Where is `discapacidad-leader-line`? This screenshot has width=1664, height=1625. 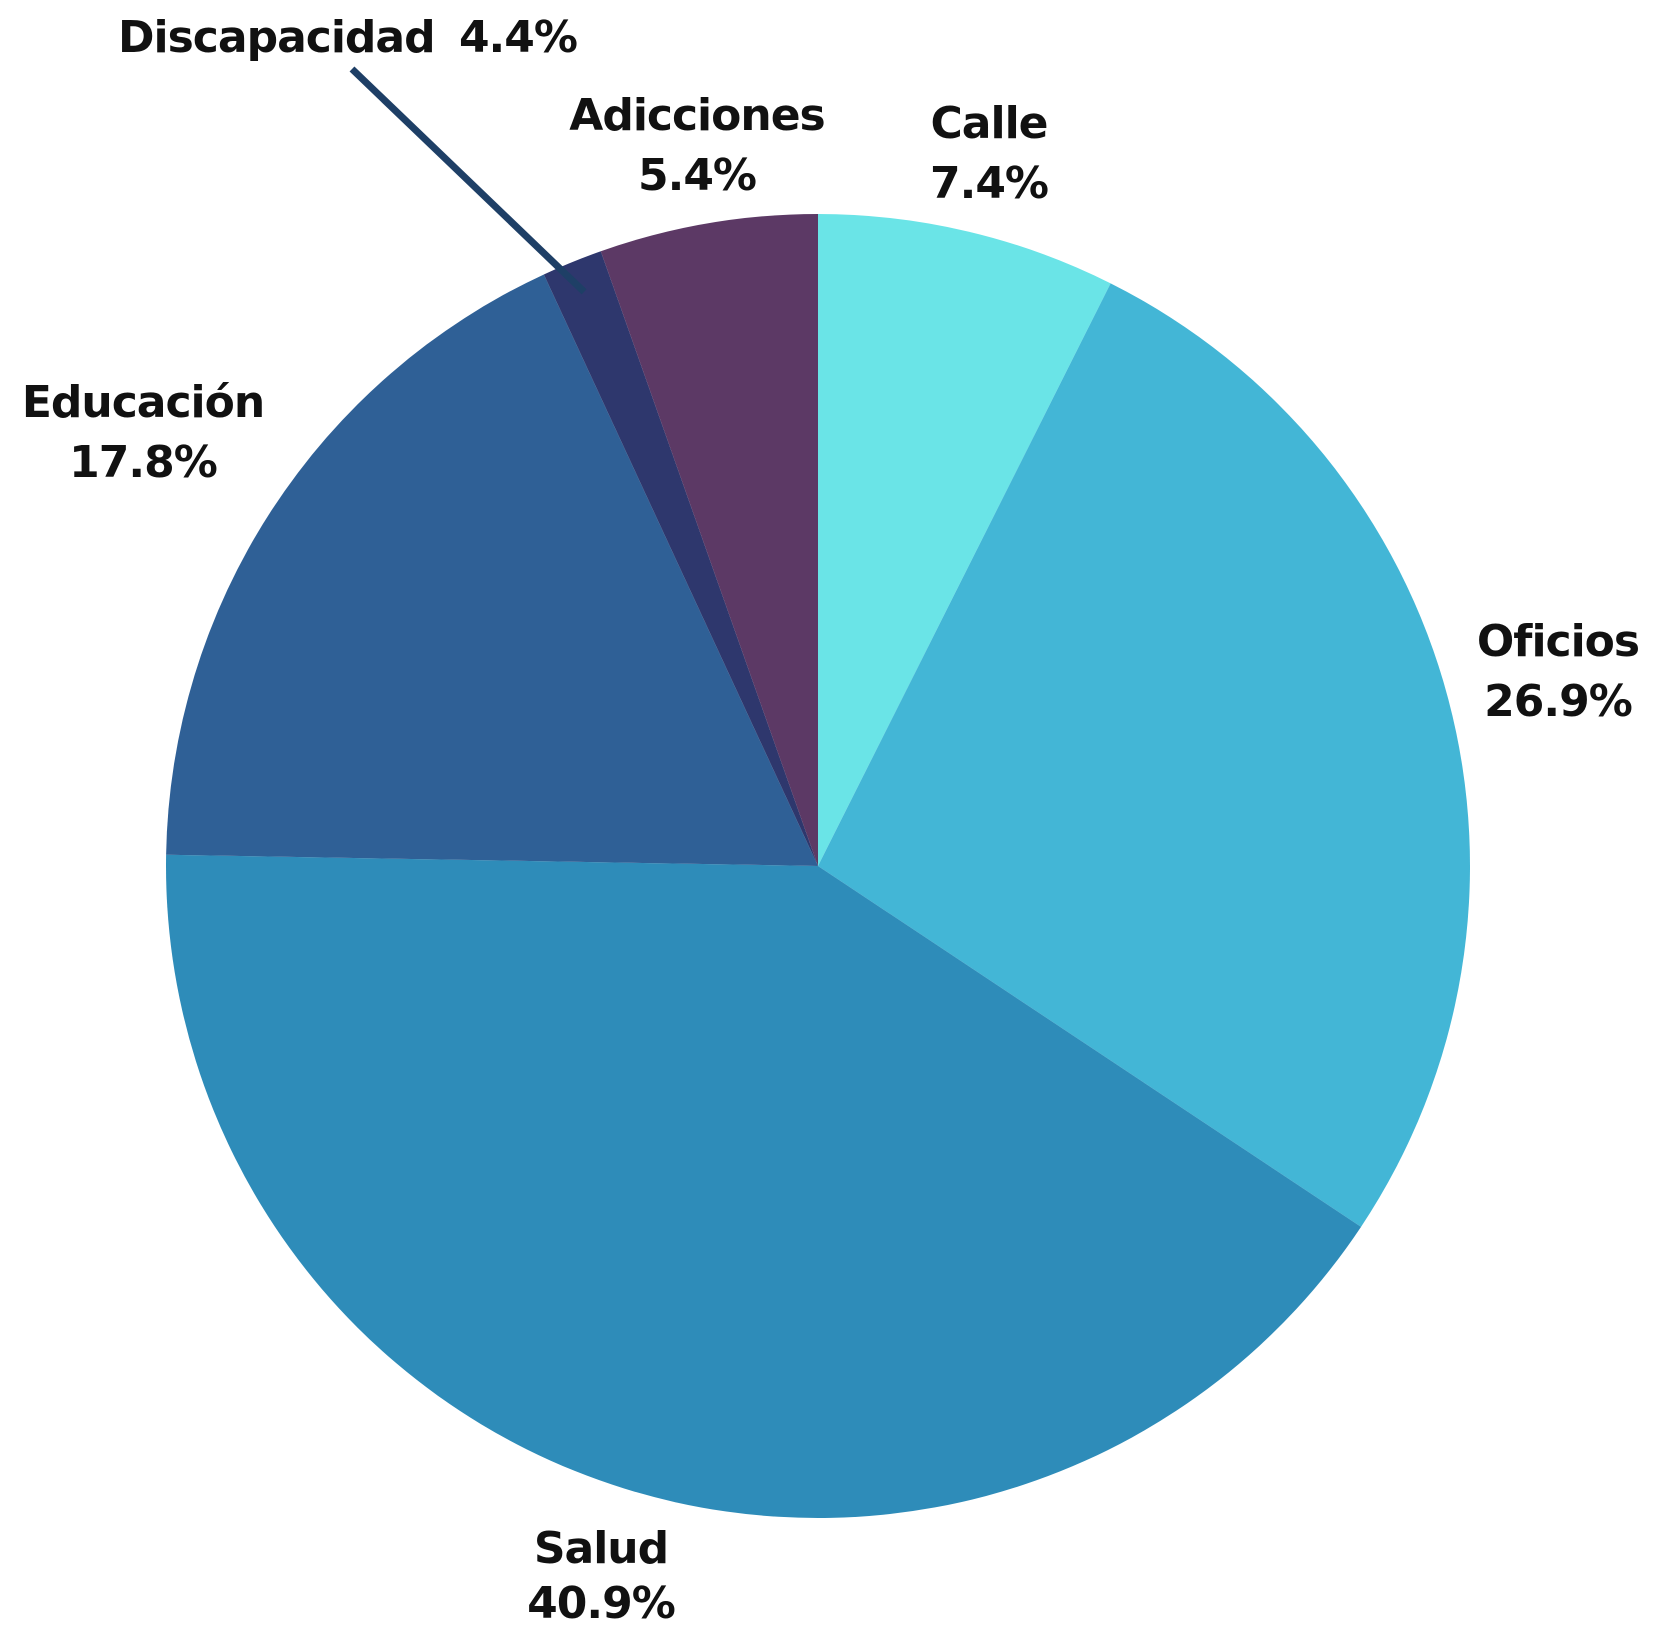
discapacidad-leader-line is located at coordinates (468, 180).